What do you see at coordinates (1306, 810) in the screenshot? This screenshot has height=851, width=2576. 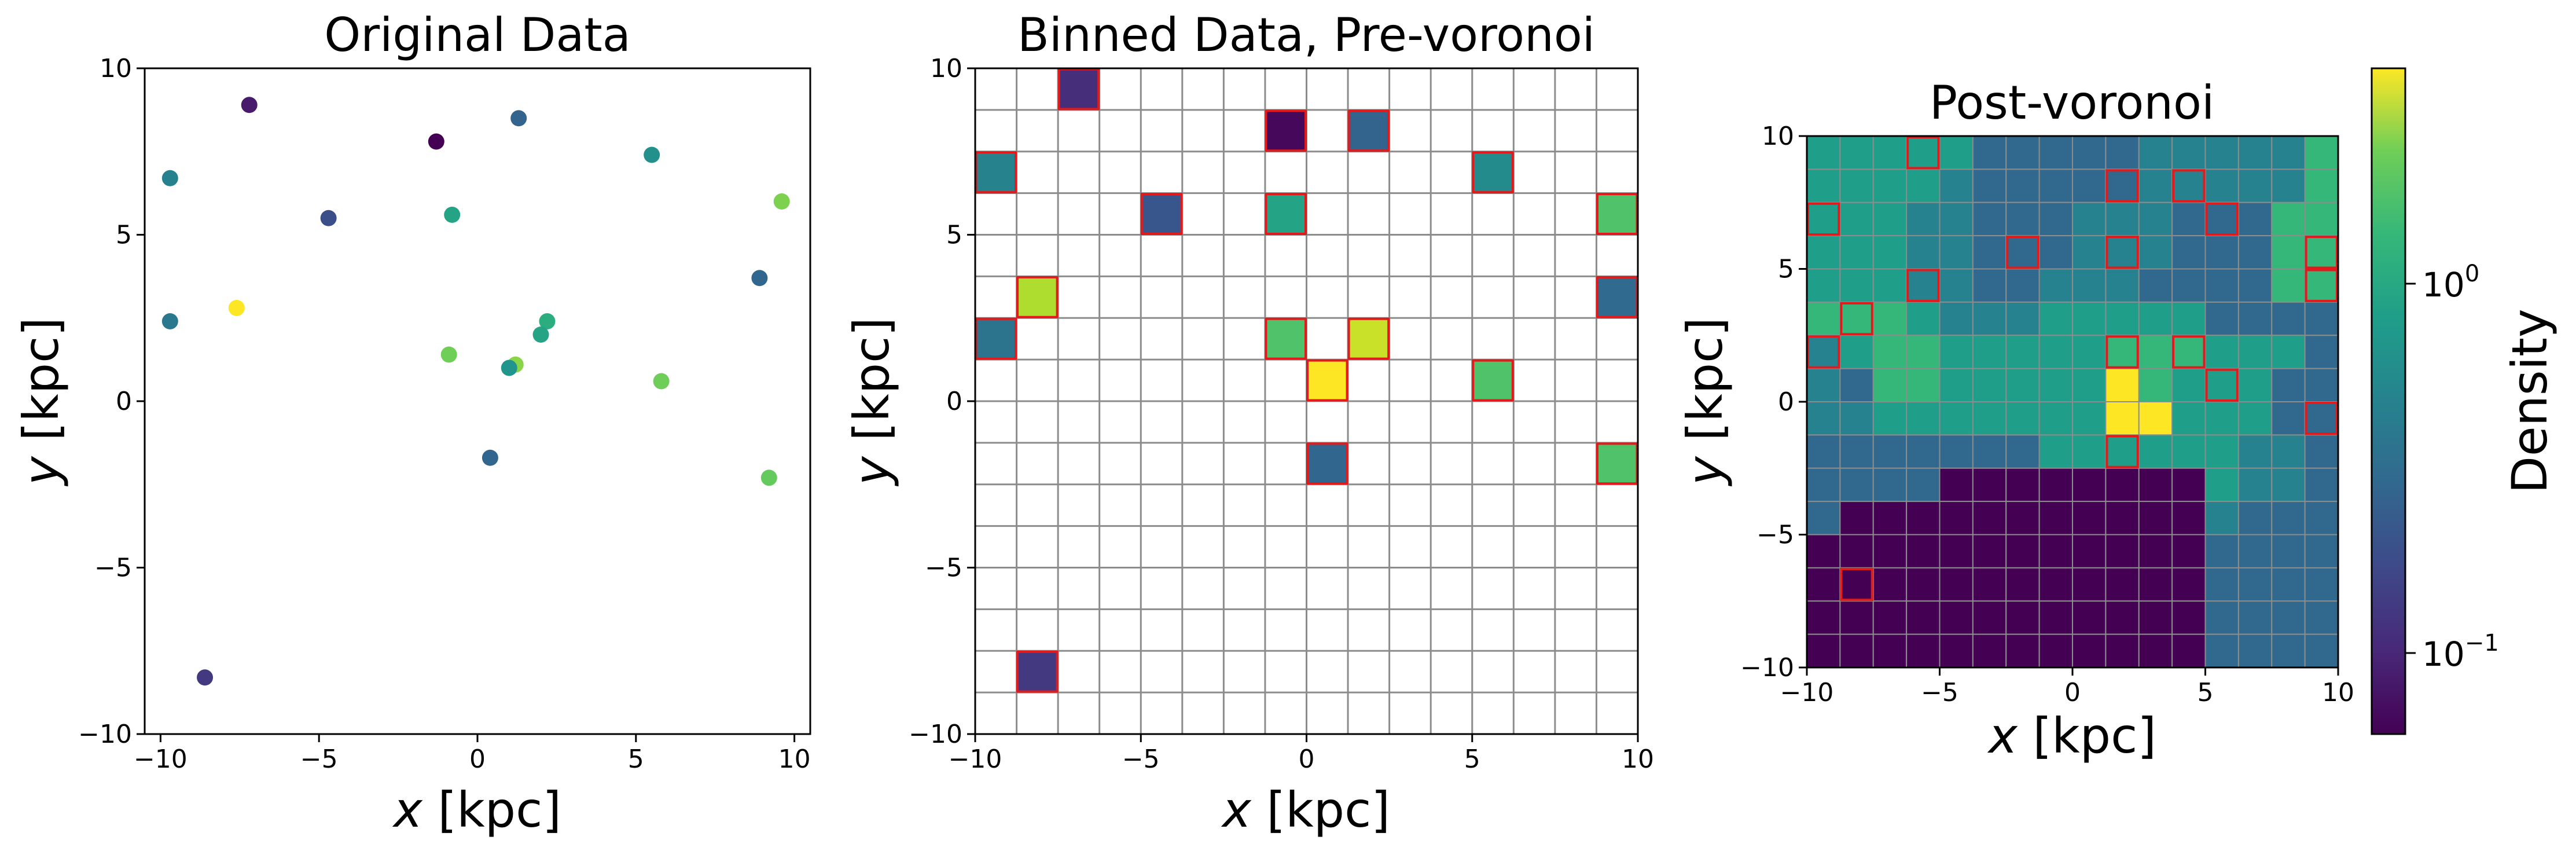 I see `x-axis-label: x [kpc]` at bounding box center [1306, 810].